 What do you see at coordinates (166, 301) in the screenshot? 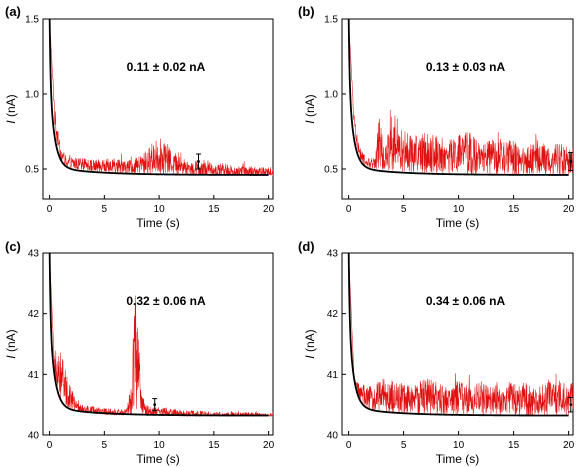
I see `difference-annotation: 0.32 ± 0.06 nA` at bounding box center [166, 301].